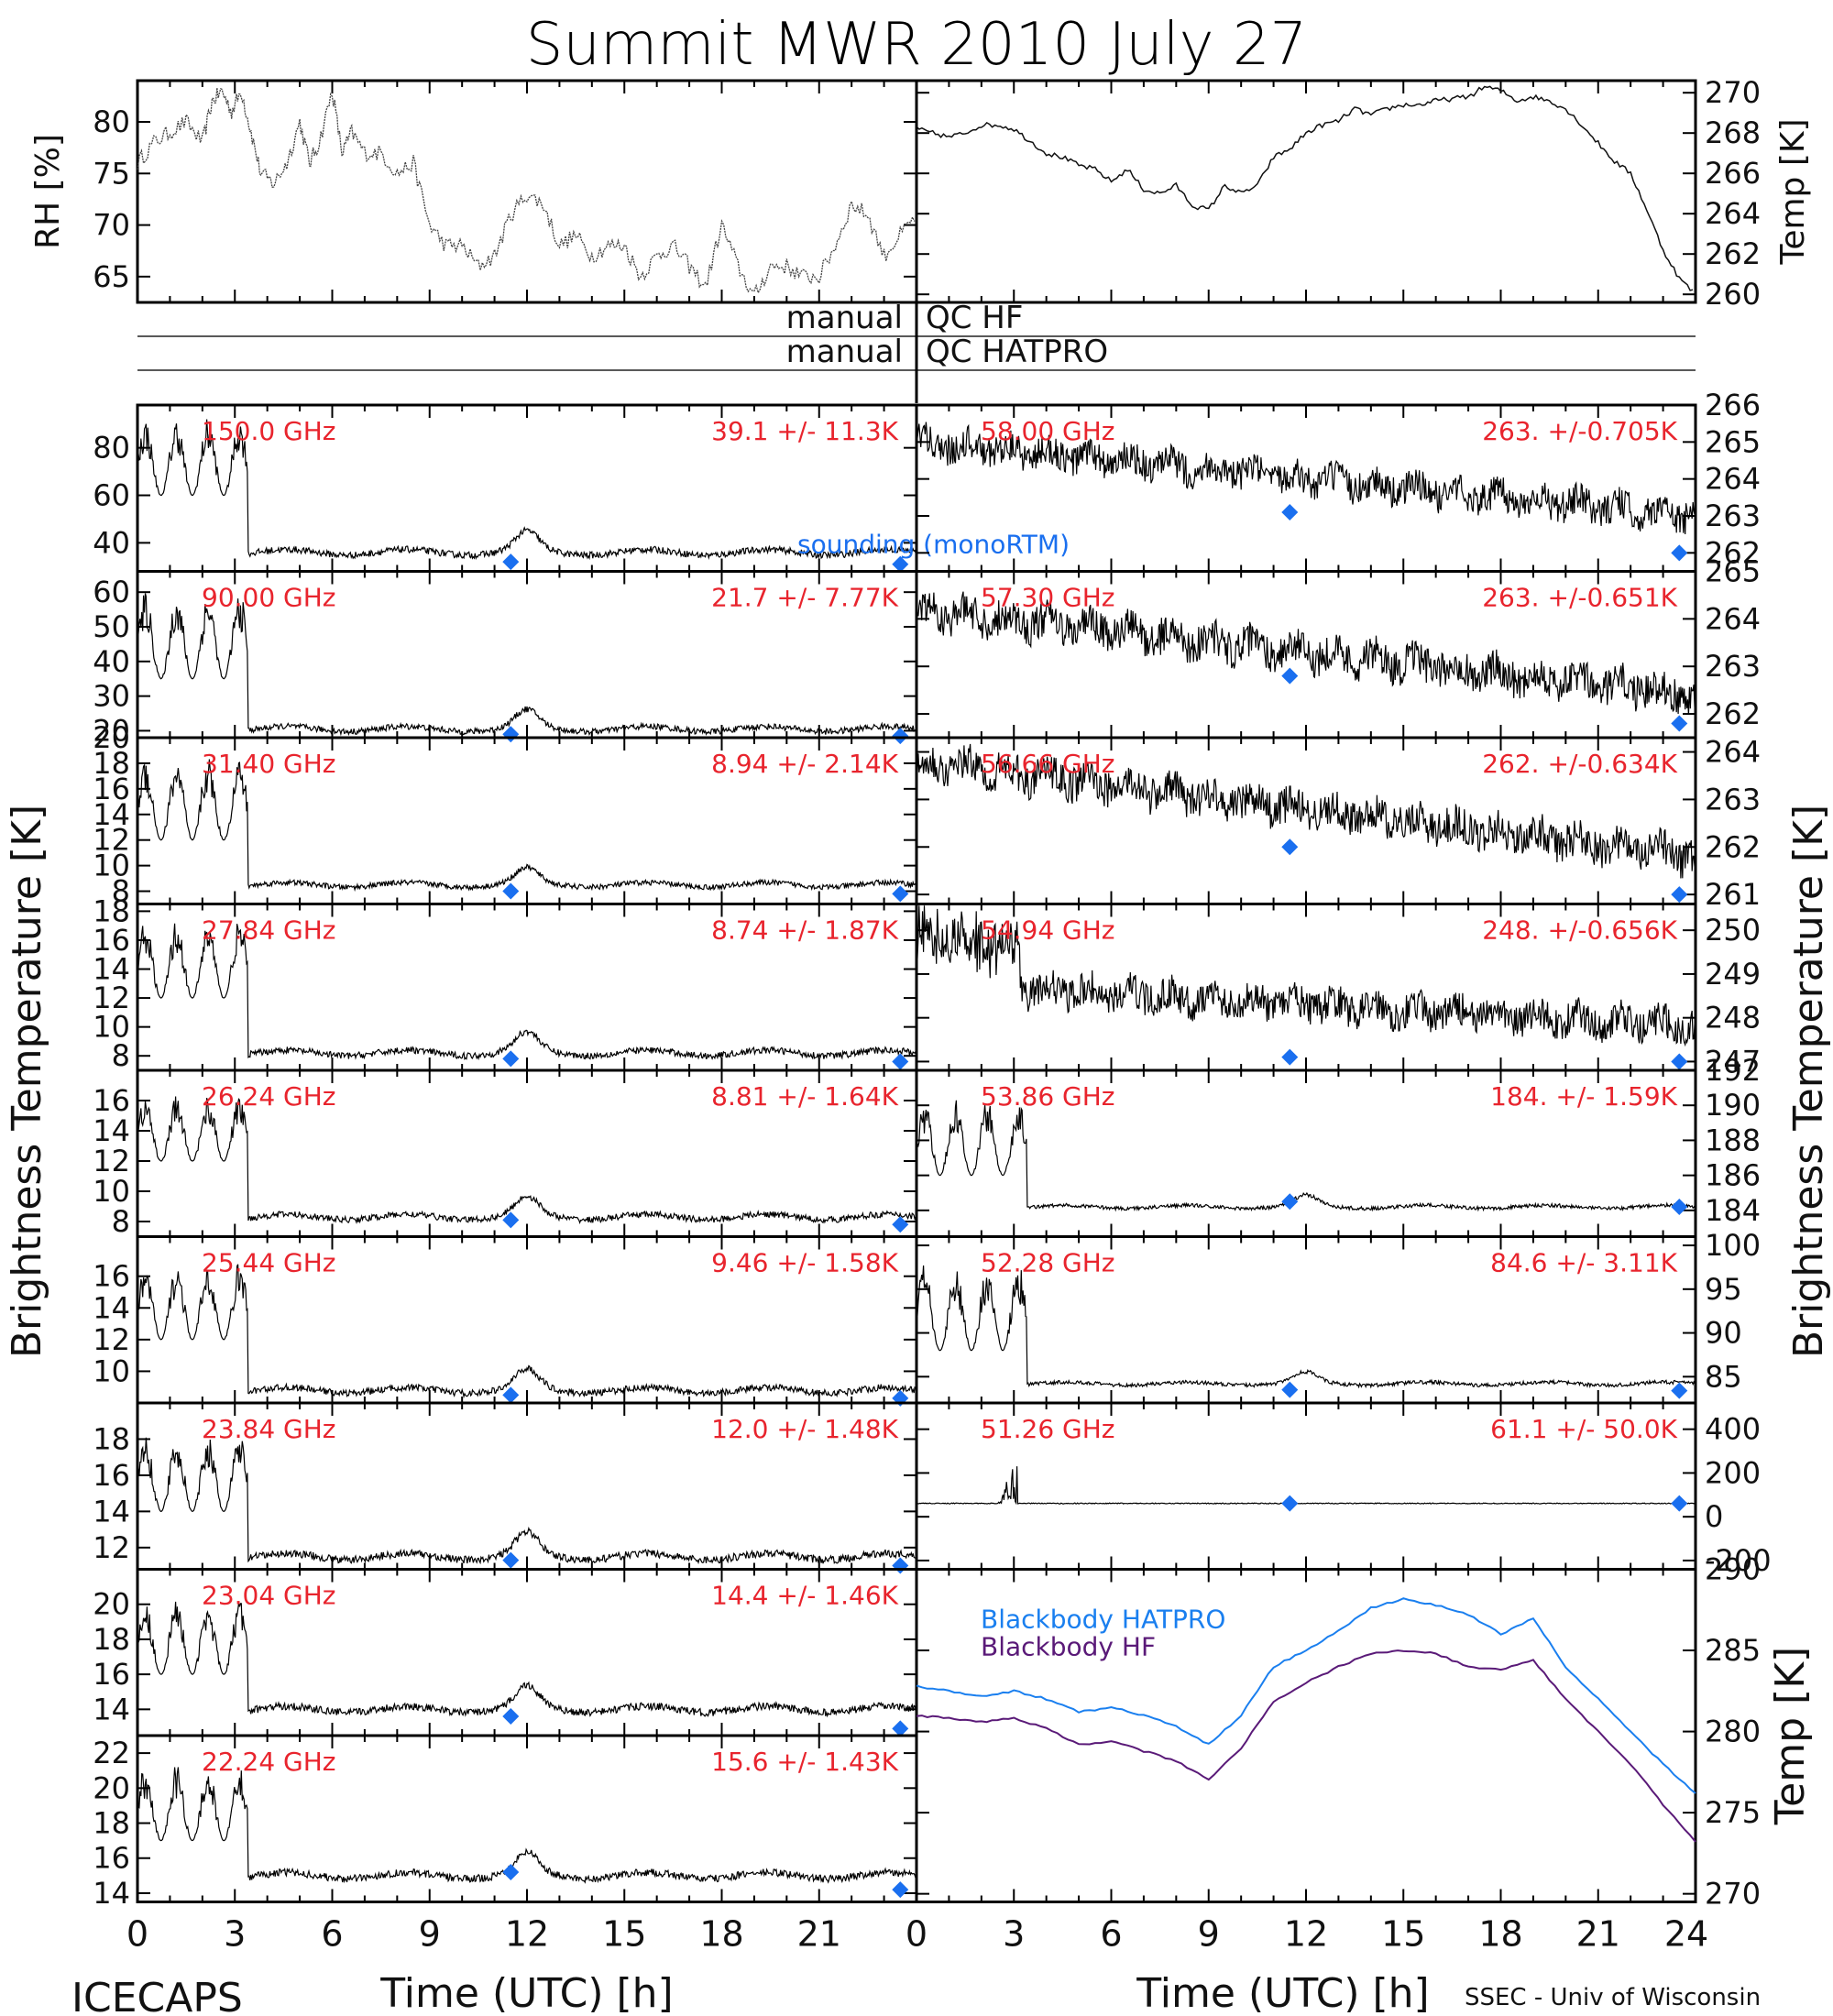 This screenshot has width=1833, height=2016. I want to click on xtick-right-5: 15, so click(1403, 1934).